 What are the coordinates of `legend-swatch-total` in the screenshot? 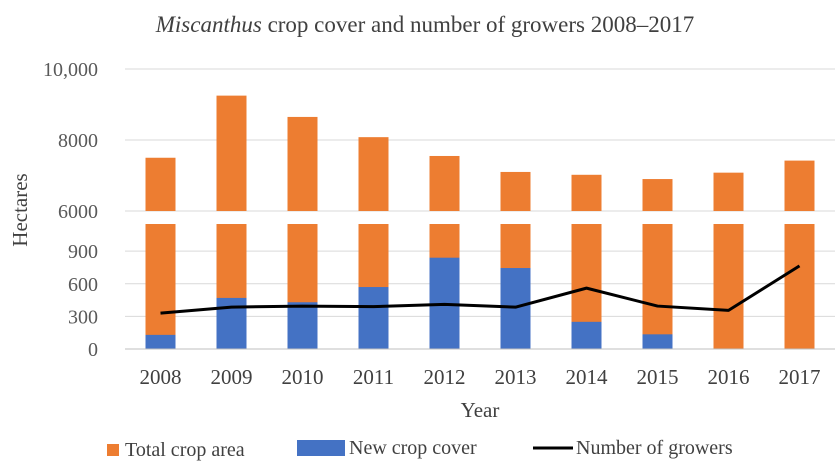 It's located at (113, 450).